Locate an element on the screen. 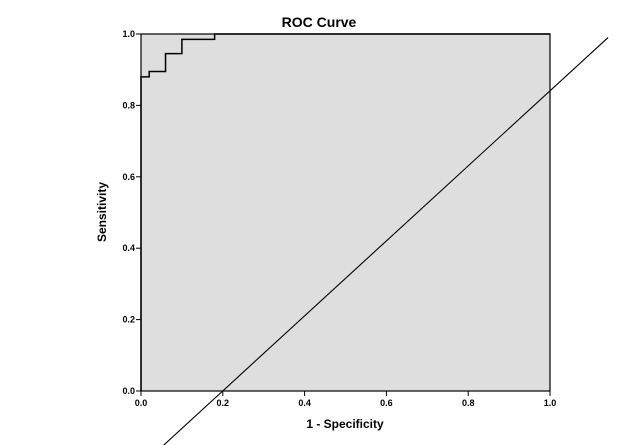 The image size is (637, 445). y-axis-label: Sensitivity is located at coordinates (102, 212).